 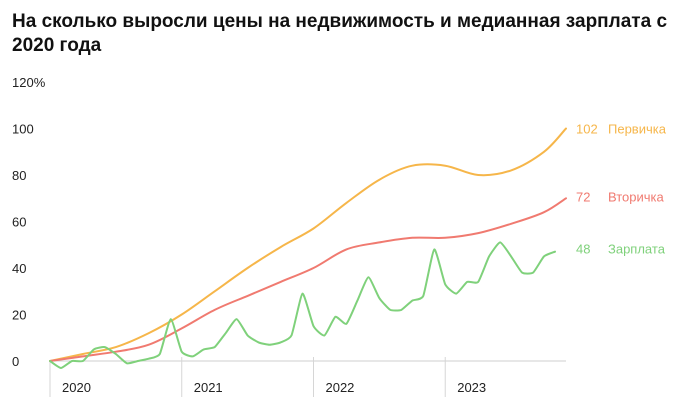 I want to click on x-axis: 2020 2021 2022 2023, so click(x=307, y=377).